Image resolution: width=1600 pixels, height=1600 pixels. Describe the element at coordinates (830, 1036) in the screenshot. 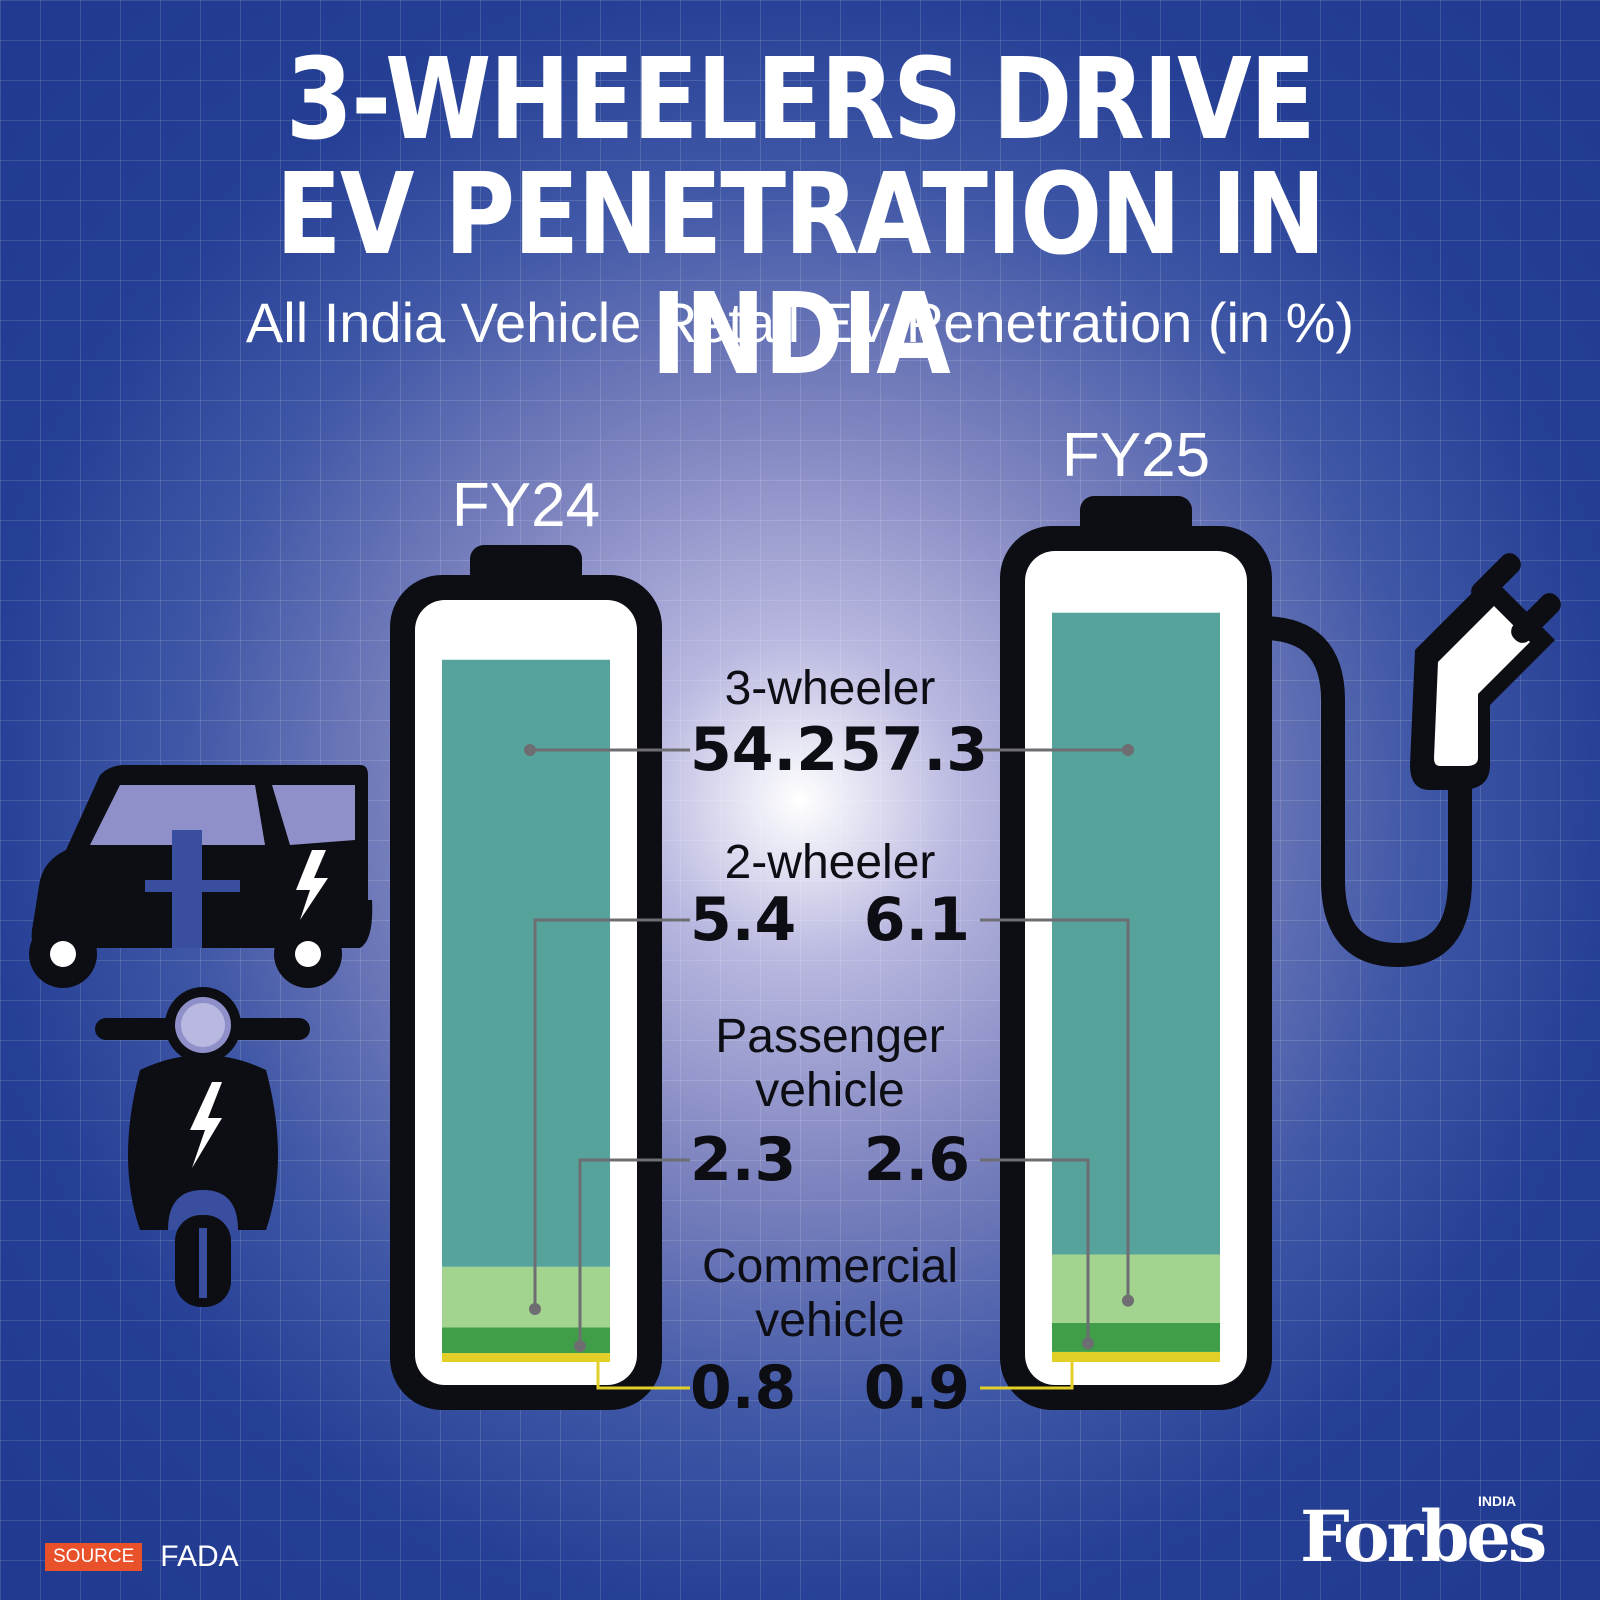

I see `category-label-passenger-line-1: Passenger` at that location.